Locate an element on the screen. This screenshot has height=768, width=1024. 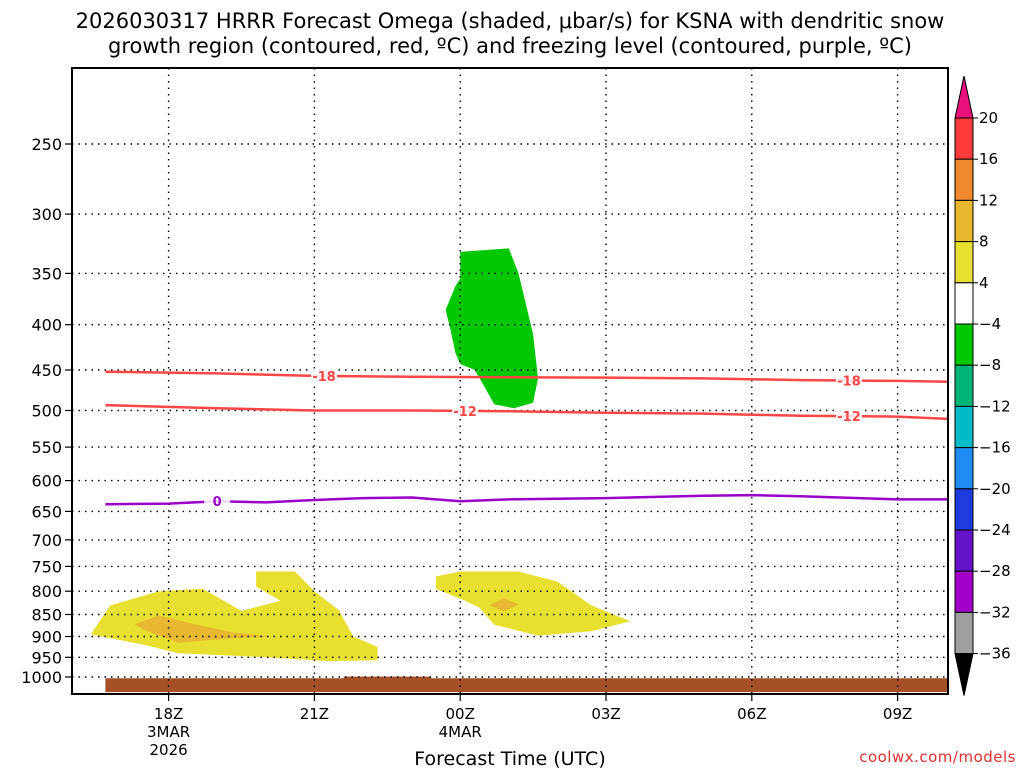
freezing-level-line is located at coordinates (526, 499).